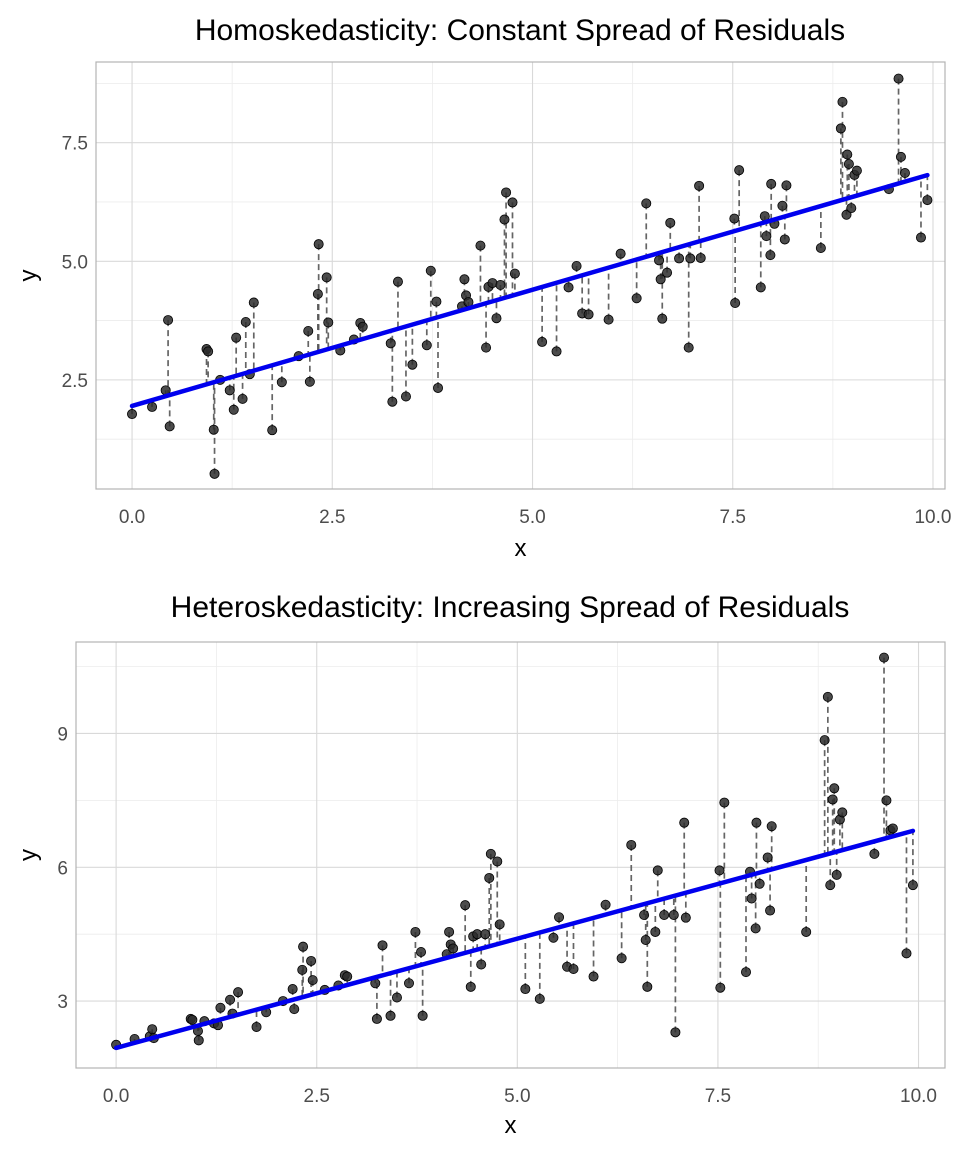 The image size is (960, 1152). I want to click on y-axis-label: y, so click(28, 855).